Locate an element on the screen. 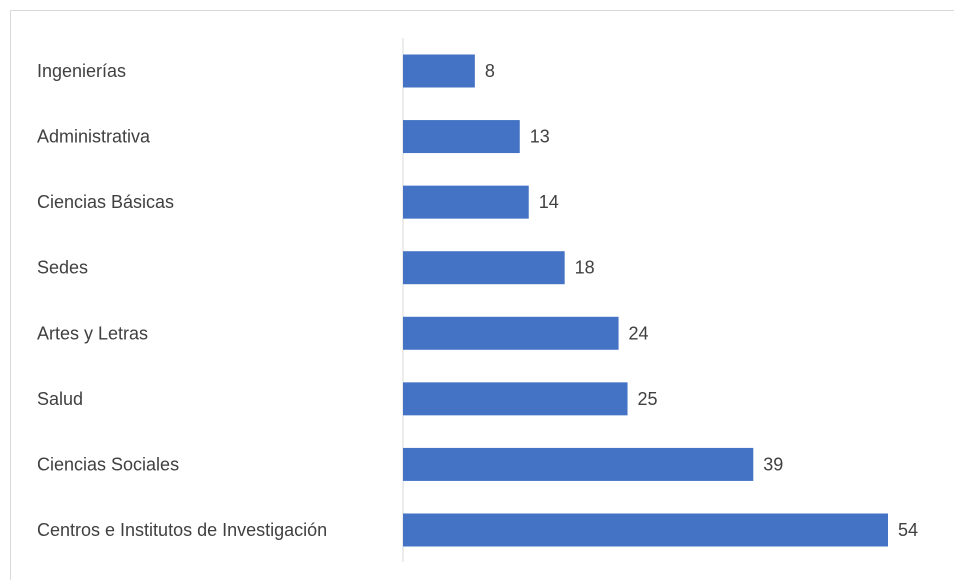 The image size is (955, 582). bar-value-label: 13 is located at coordinates (540, 137).